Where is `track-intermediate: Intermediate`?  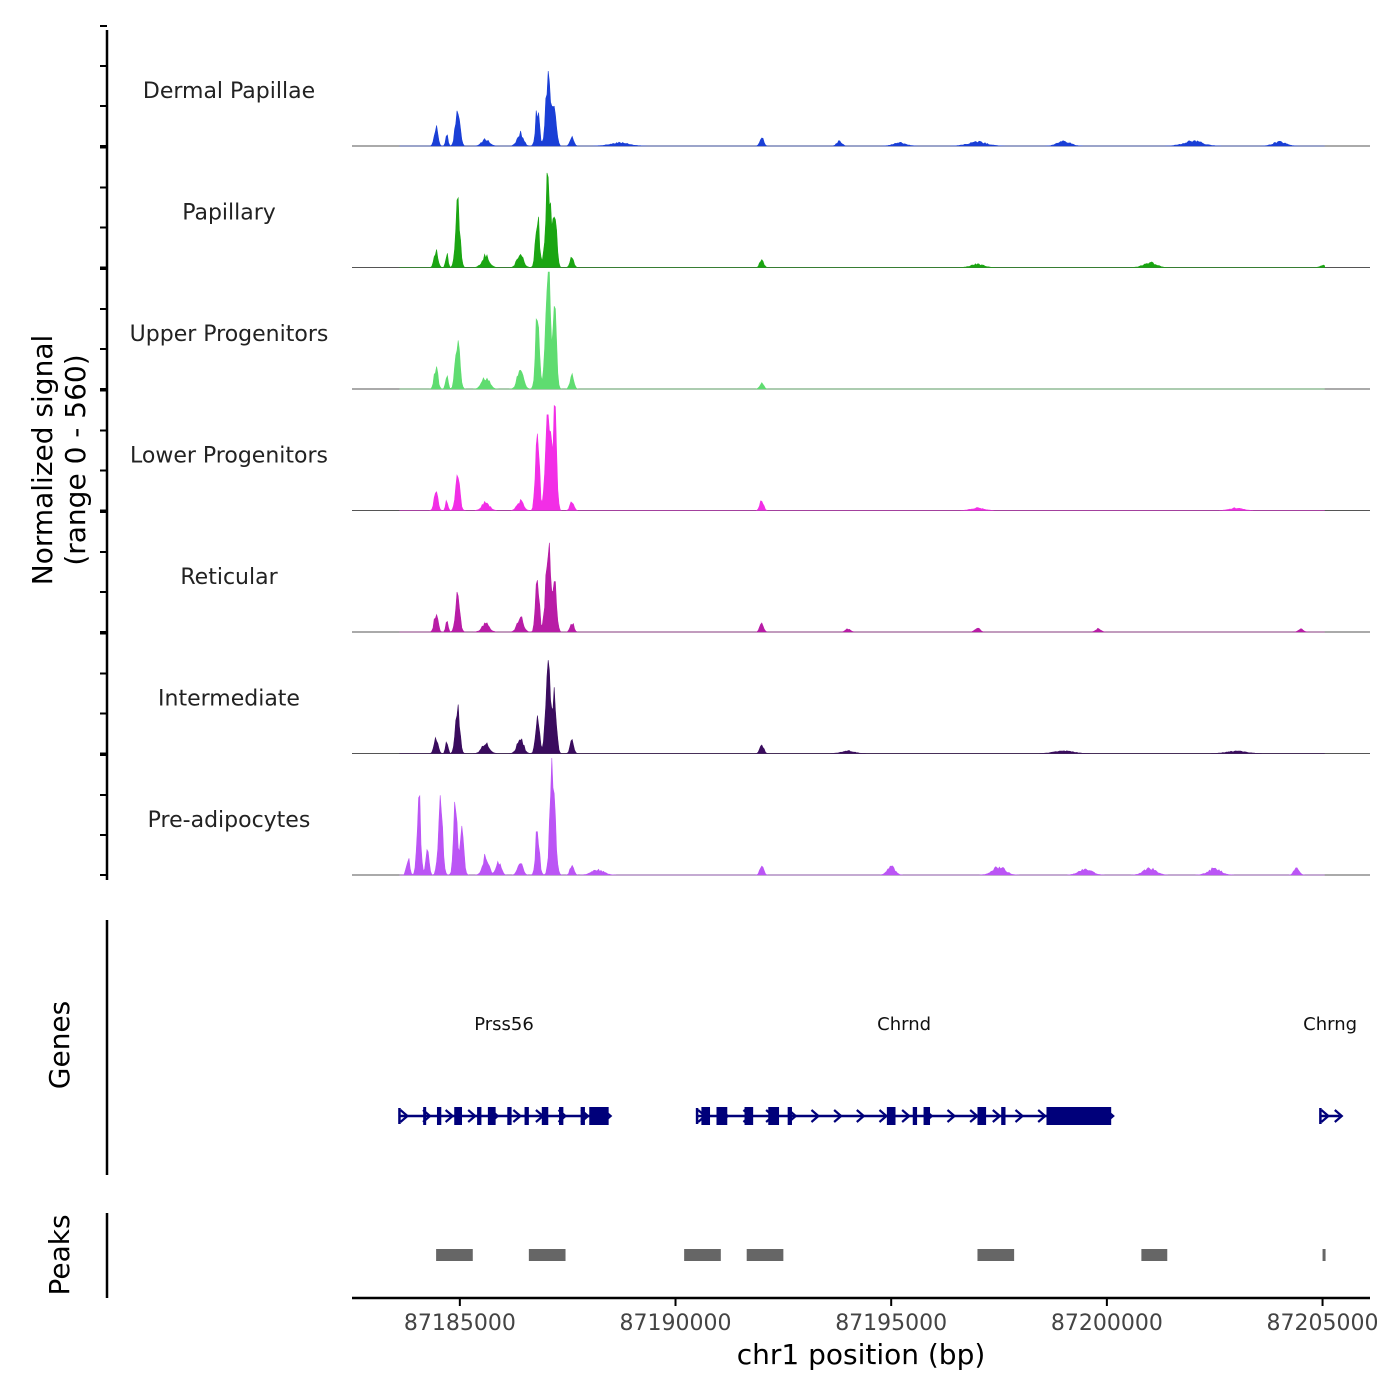
track-intermediate: Intermediate is located at coordinates (764, 707).